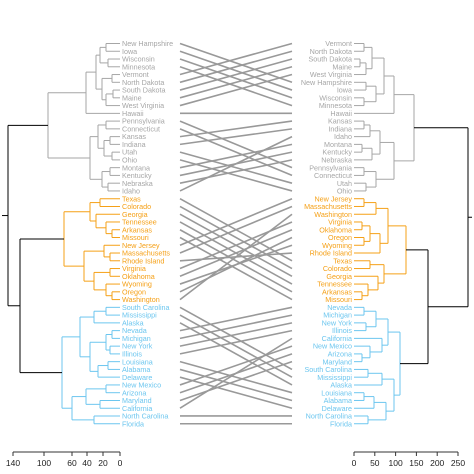 This screenshot has width=474, height=474. What do you see at coordinates (137, 175) in the screenshot?
I see `left-leaf-label: Kentucky` at bounding box center [137, 175].